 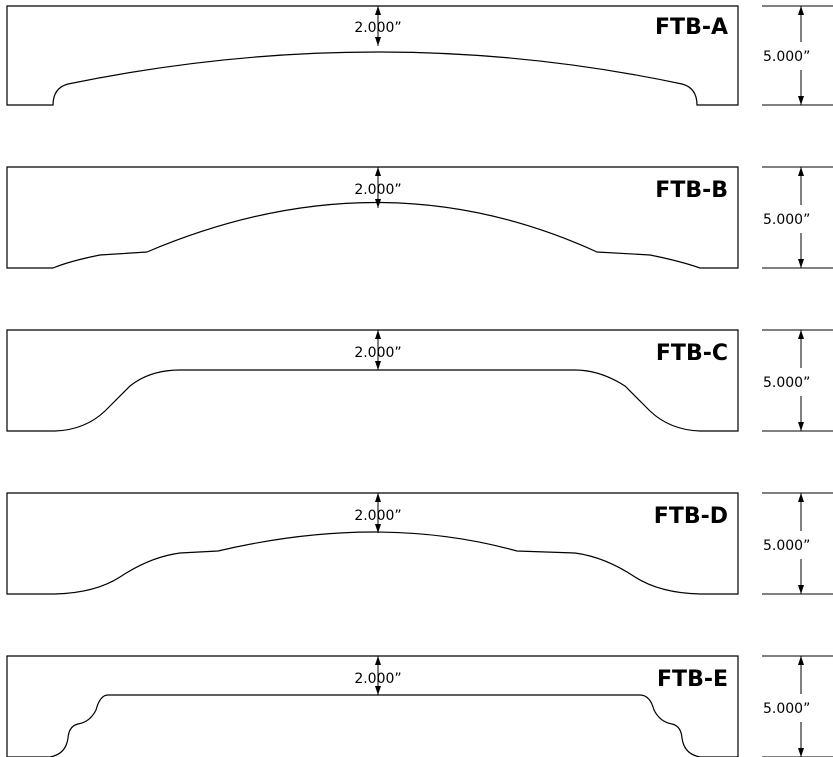 What do you see at coordinates (692, 353) in the screenshot?
I see `profile-label: FTB-C` at bounding box center [692, 353].